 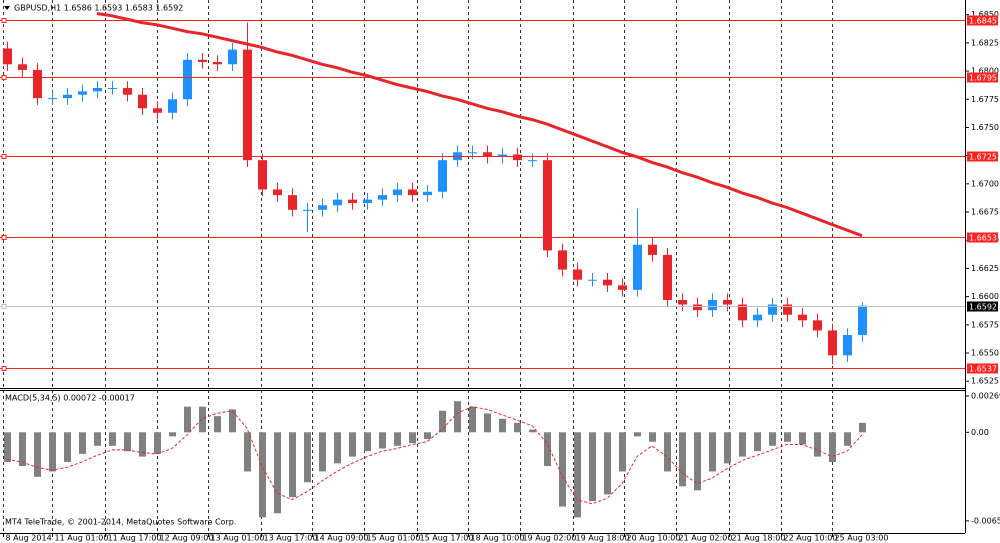 I want to click on x-tick-label: 12 Aug 09:00, so click(x=187, y=538).